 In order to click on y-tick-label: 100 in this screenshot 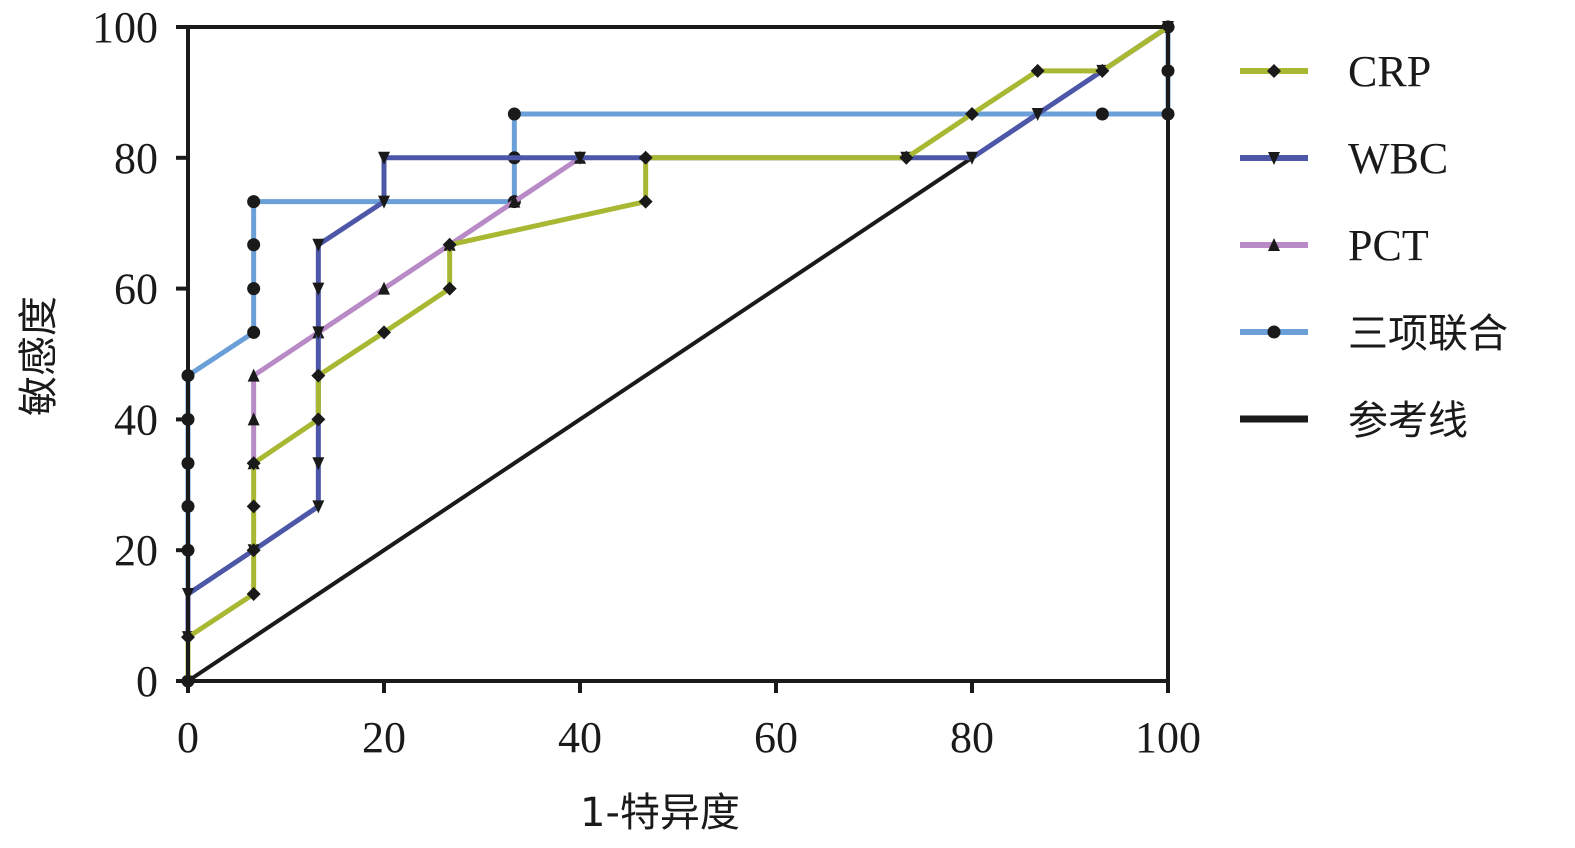, I will do `click(125, 27)`.